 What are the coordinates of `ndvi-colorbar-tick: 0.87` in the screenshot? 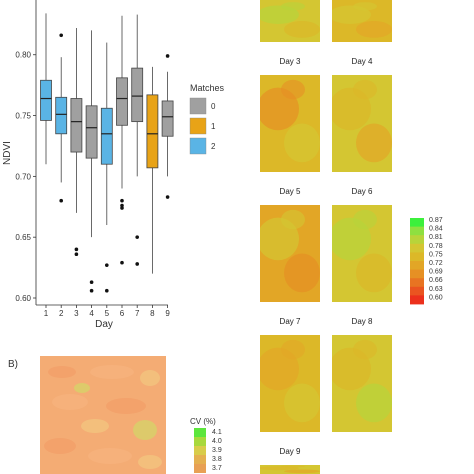 It's located at (436, 220).